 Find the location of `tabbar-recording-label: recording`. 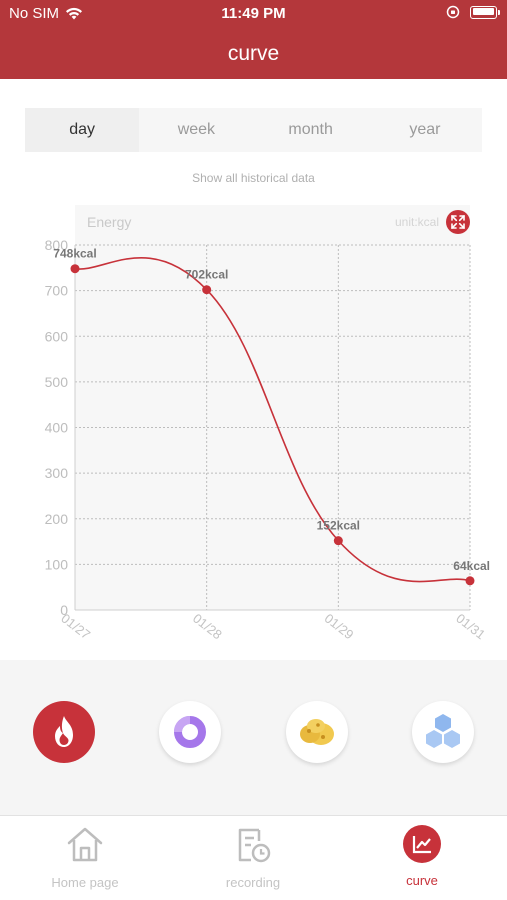

tabbar-recording-label: recording is located at coordinates (253, 882).